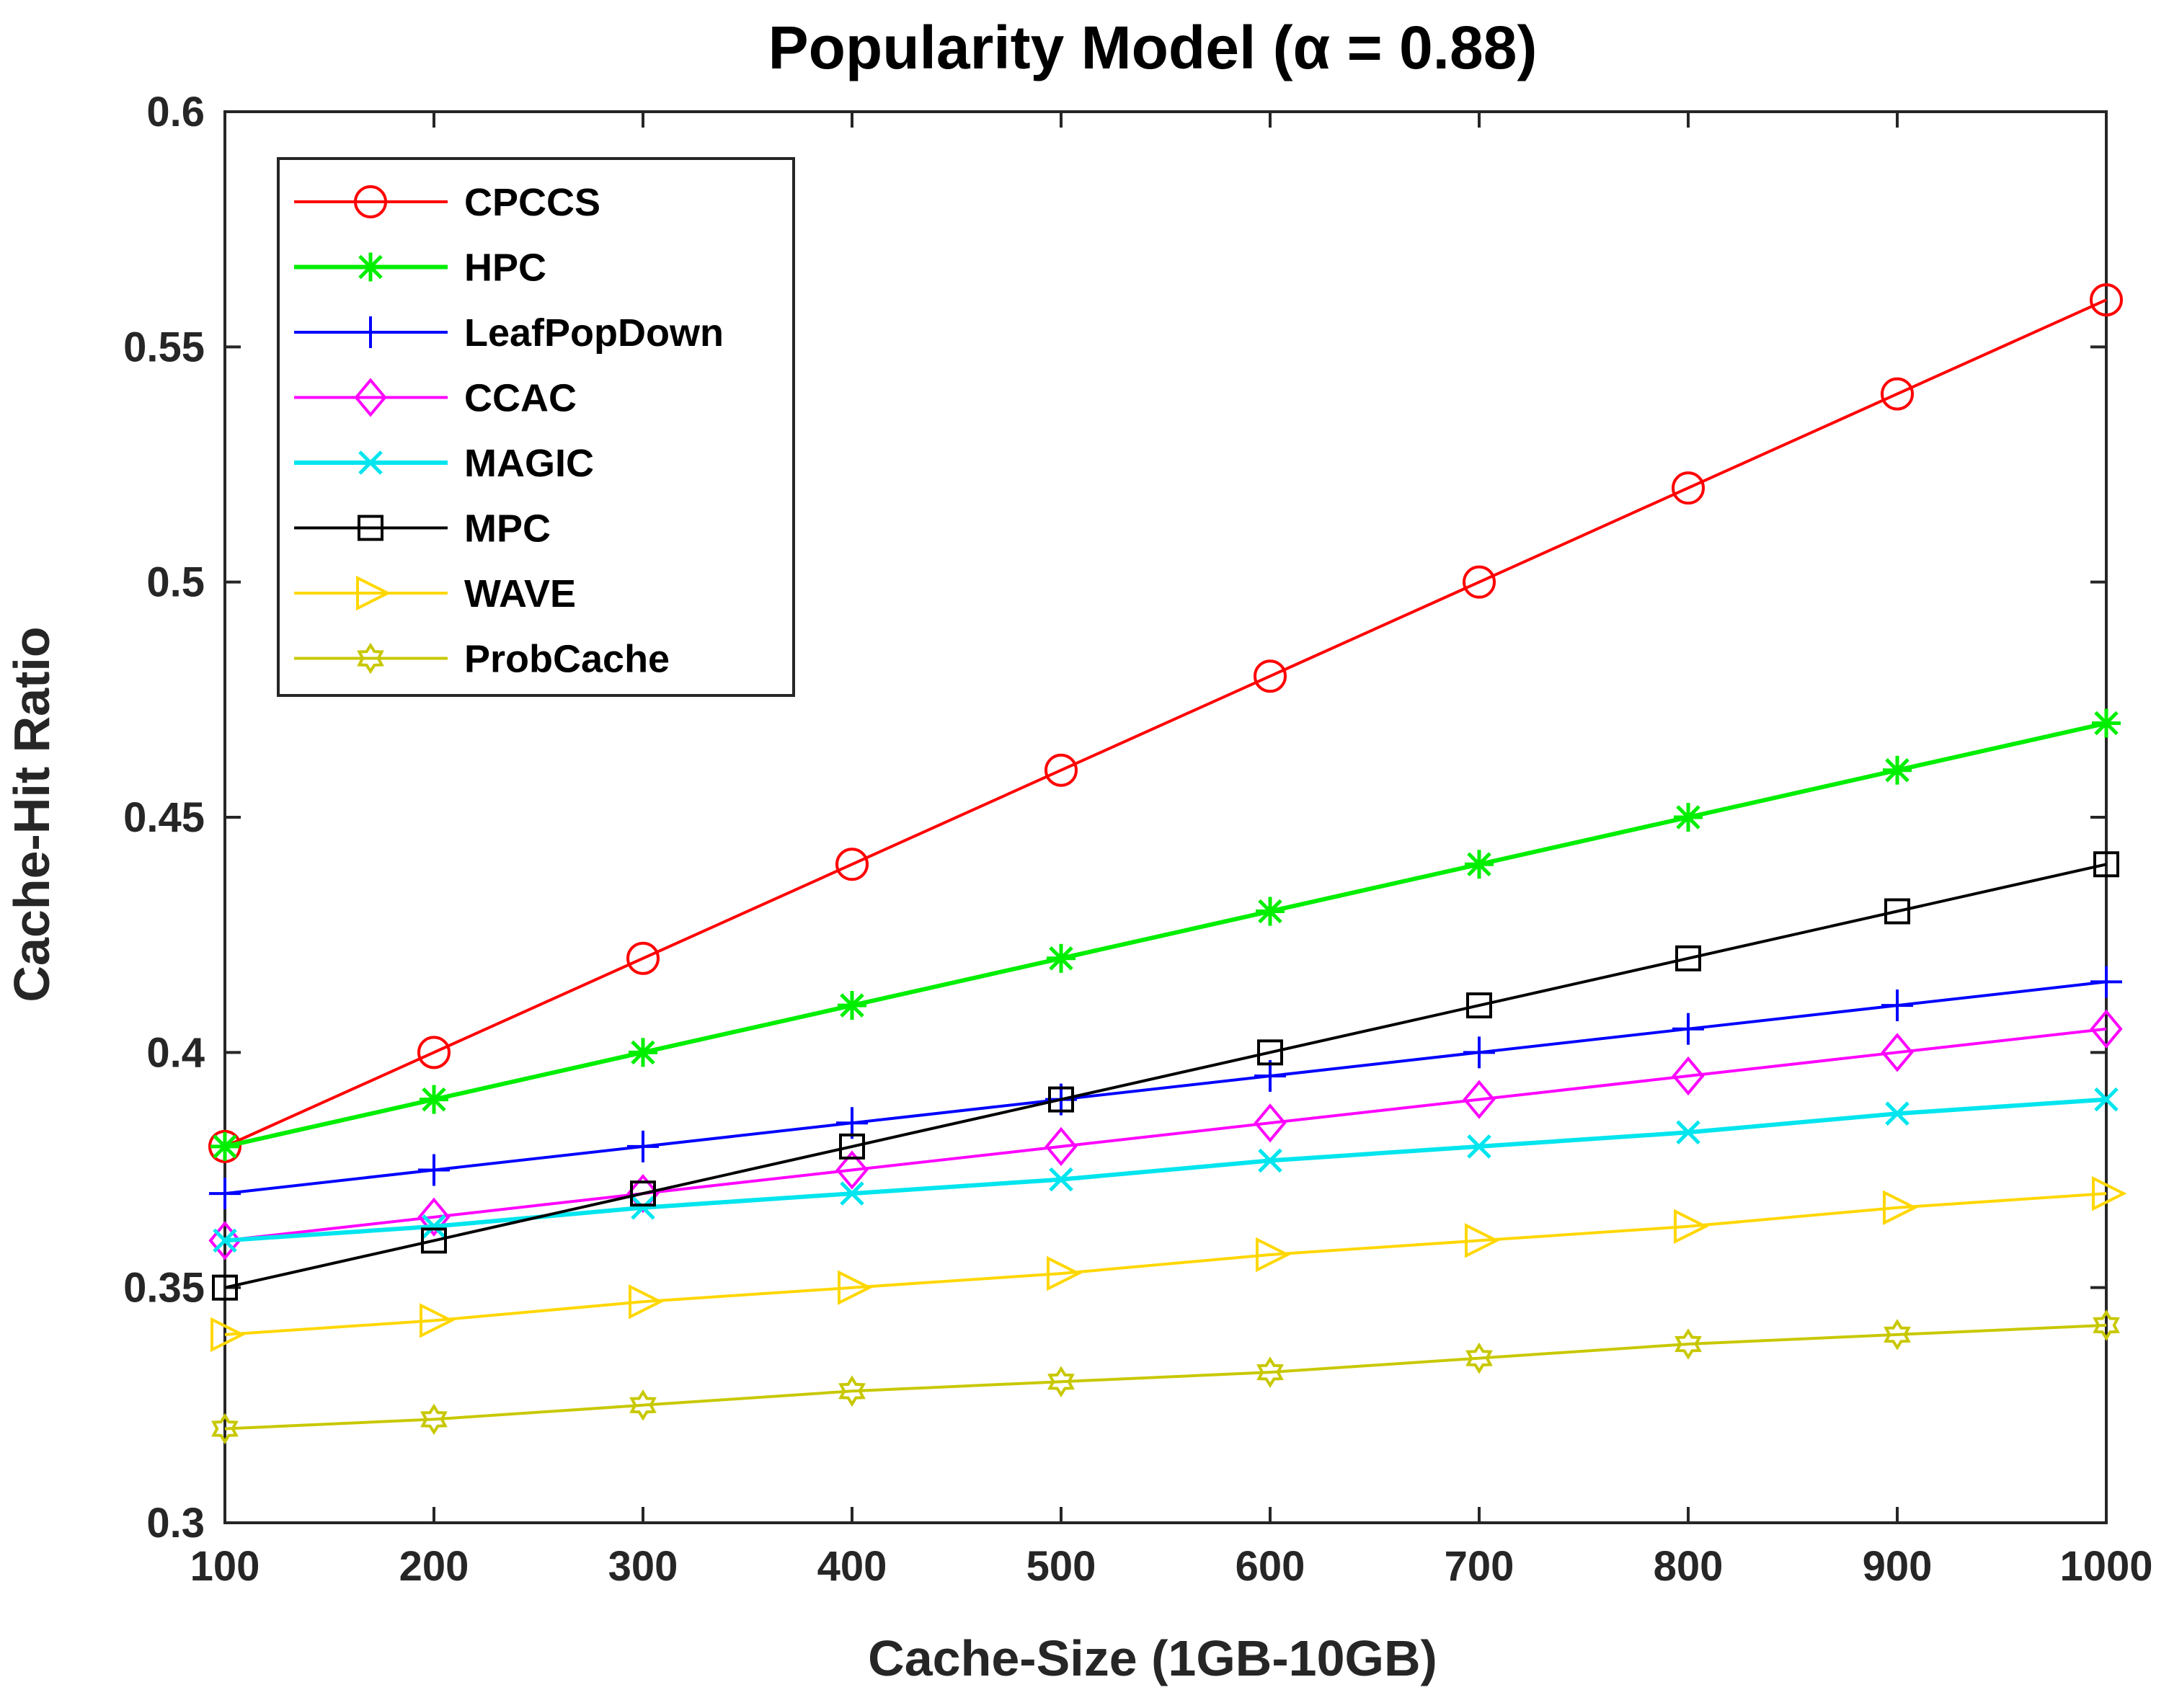  What do you see at coordinates (435, 398) in the screenshot?
I see `legend-item: CCAC` at bounding box center [435, 398].